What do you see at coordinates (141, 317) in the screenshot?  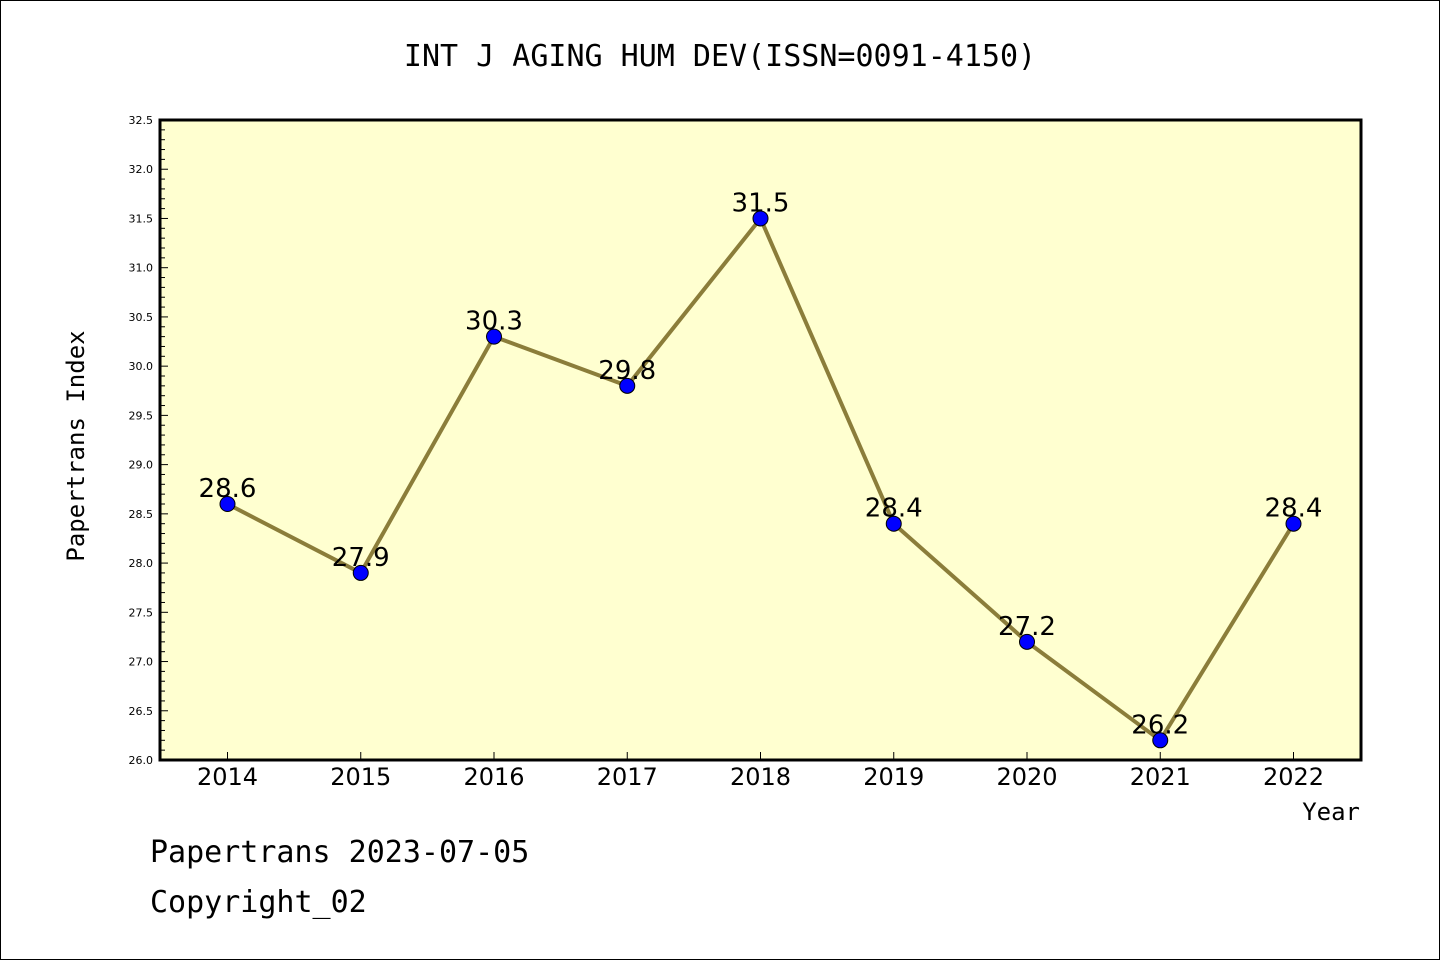 I see `y-tick-label: 30.5` at bounding box center [141, 317].